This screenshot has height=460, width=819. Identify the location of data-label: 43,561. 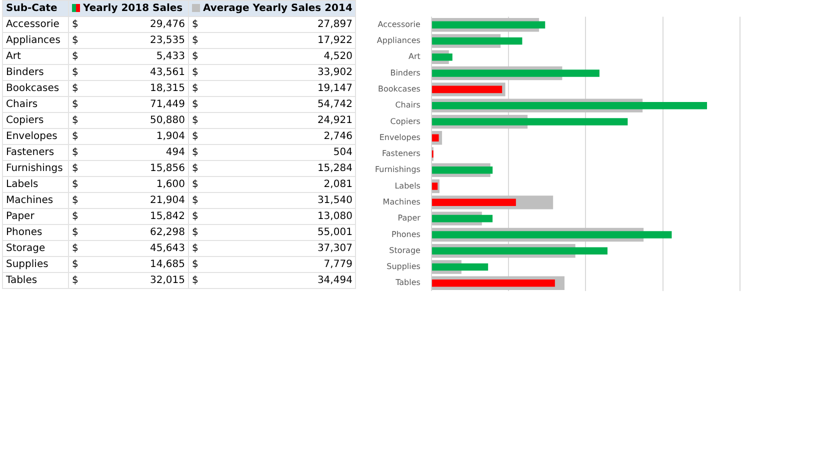
(167, 73).